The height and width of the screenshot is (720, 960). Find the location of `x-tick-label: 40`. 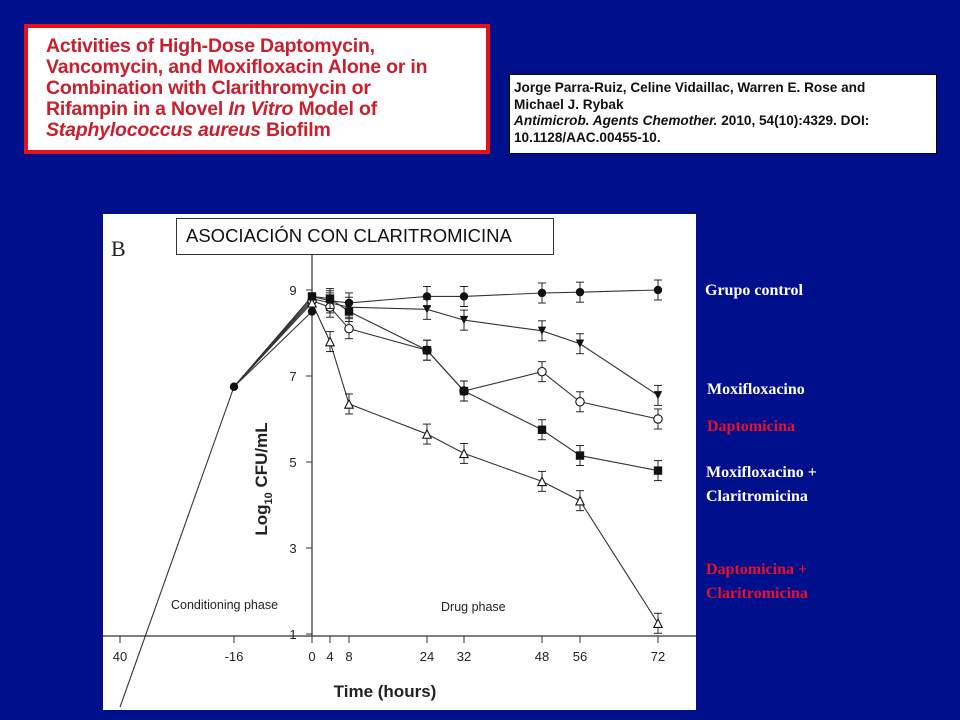

x-tick-label: 40 is located at coordinates (120, 656).